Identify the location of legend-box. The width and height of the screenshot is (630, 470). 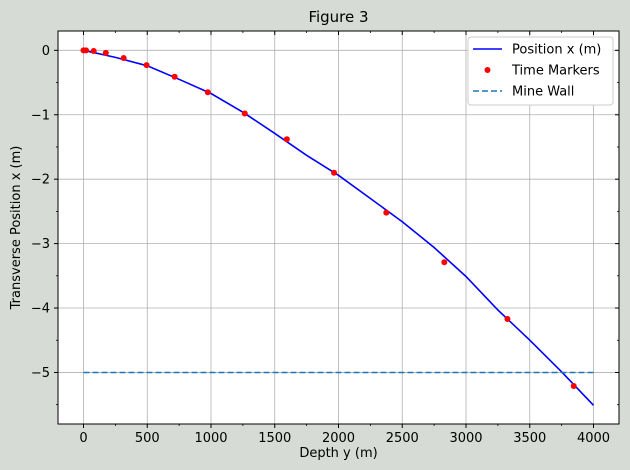
(540, 71).